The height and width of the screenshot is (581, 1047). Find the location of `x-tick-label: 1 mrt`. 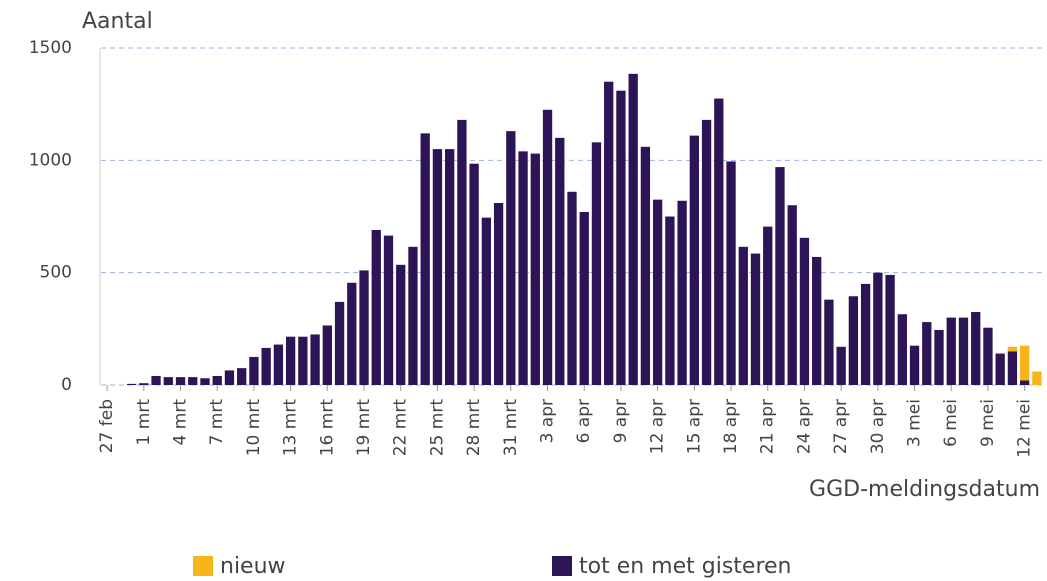

x-tick-label: 1 mrt is located at coordinates (144, 422).